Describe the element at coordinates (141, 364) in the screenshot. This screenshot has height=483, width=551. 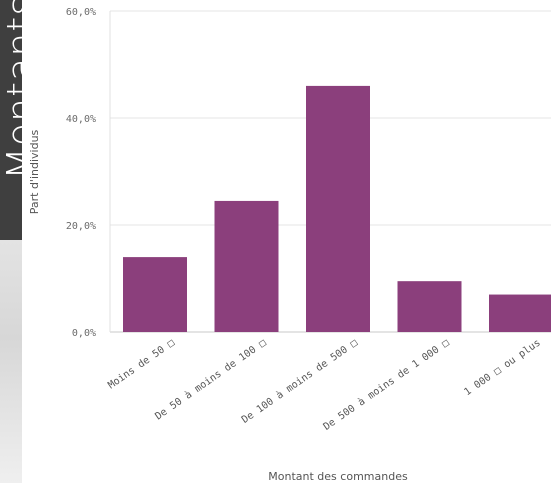
I see `x-tick-label: Moins de 50 □` at that location.